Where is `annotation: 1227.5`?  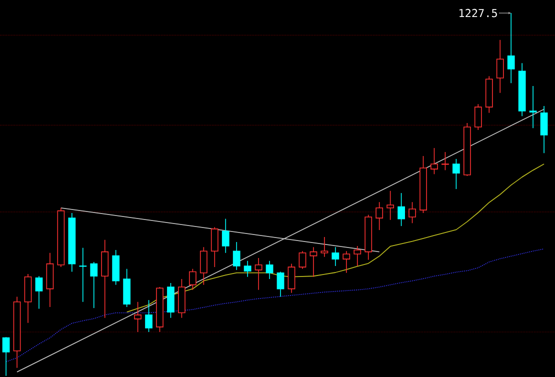 annotation: 1227.5 is located at coordinates (478, 13).